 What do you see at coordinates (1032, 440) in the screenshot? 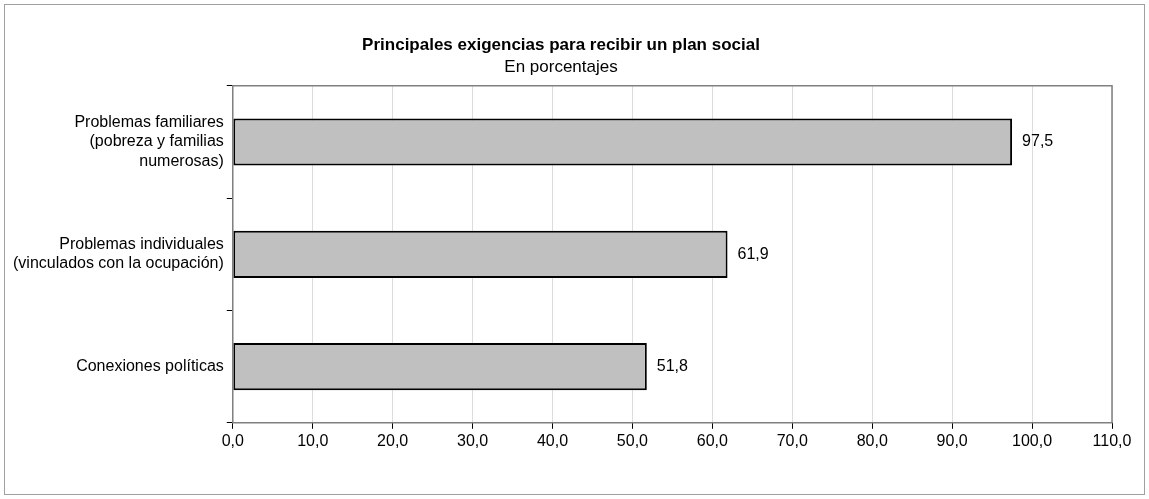
I see `x-tick-label: 100,0` at bounding box center [1032, 440].